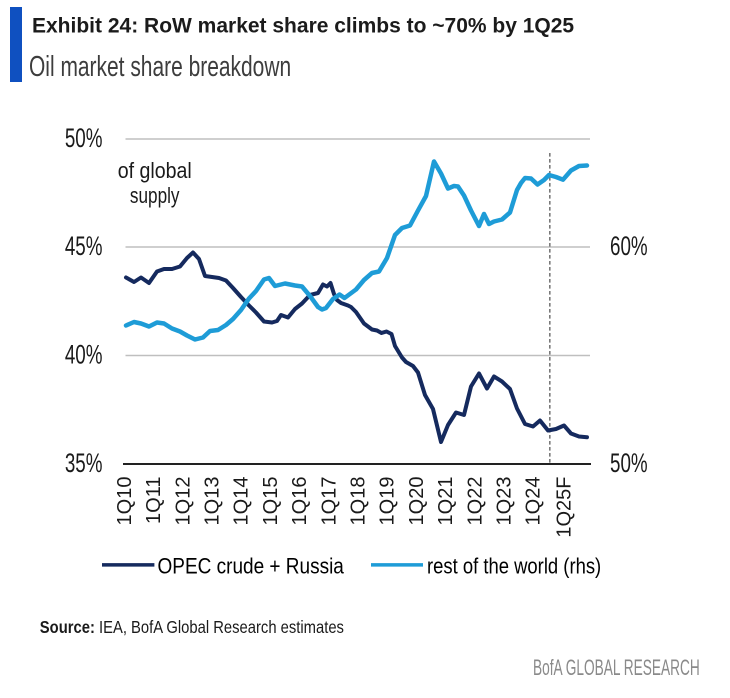 Image resolution: width=730 pixels, height=698 pixels. I want to click on svg-text: 1Q21, so click(446, 501).